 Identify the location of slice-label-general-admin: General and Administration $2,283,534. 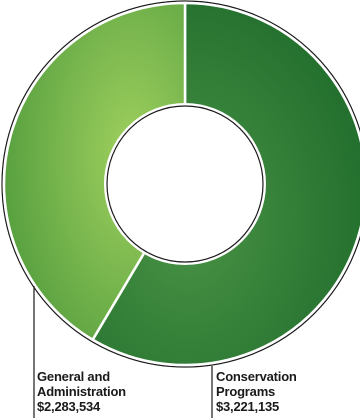
(81, 391).